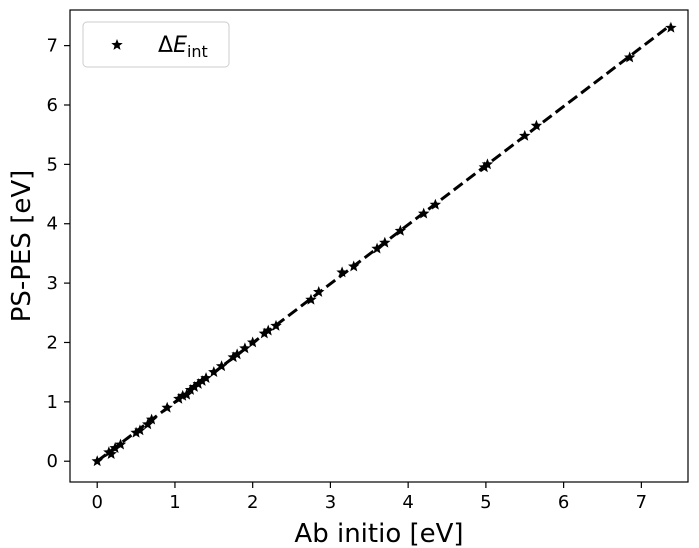  What do you see at coordinates (180, 45) in the screenshot?
I see `legend-main: E` at bounding box center [180, 45].